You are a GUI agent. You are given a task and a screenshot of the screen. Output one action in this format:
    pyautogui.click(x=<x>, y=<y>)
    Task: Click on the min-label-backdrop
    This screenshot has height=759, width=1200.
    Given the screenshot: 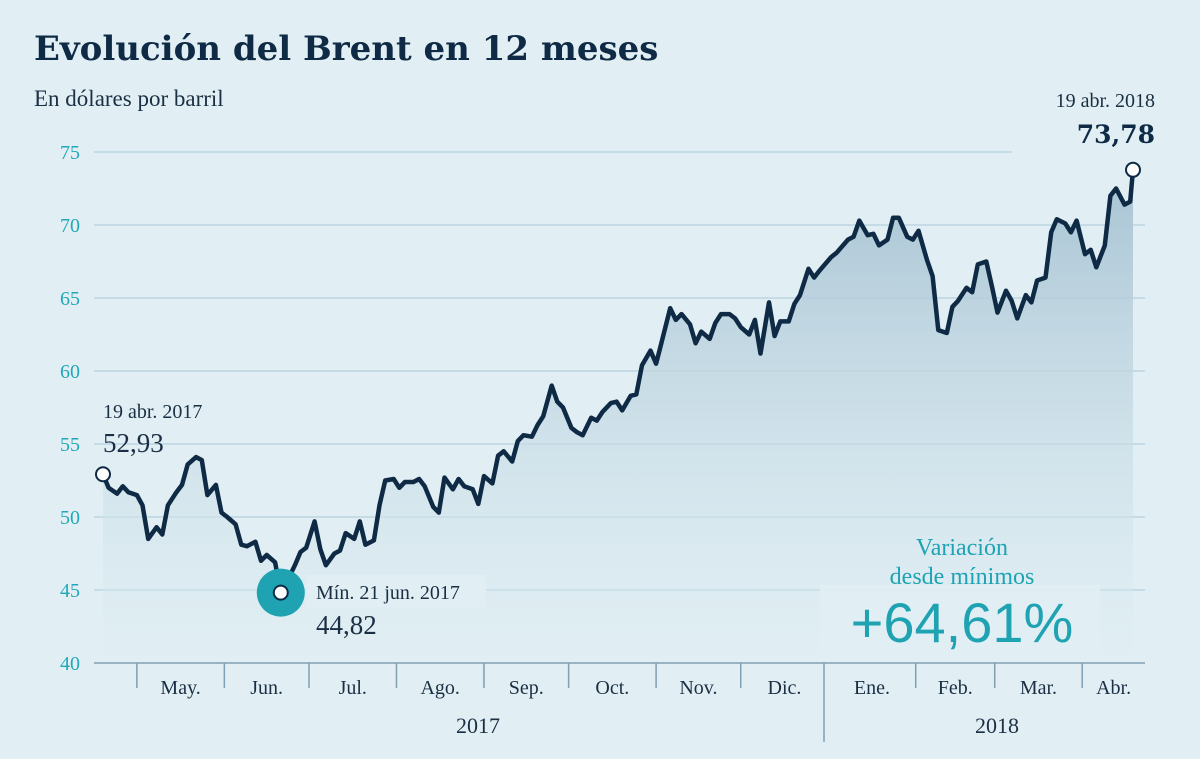 What is the action you would take?
    pyautogui.click(x=396, y=591)
    